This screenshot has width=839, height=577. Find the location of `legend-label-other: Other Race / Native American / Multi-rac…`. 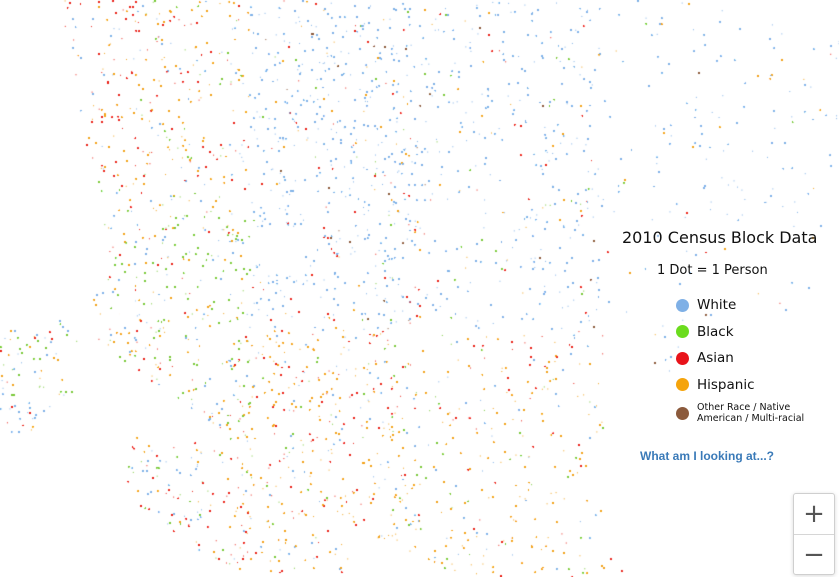

legend-label-other: Other Race / Native American / Multi-rac… is located at coordinates (751, 413).